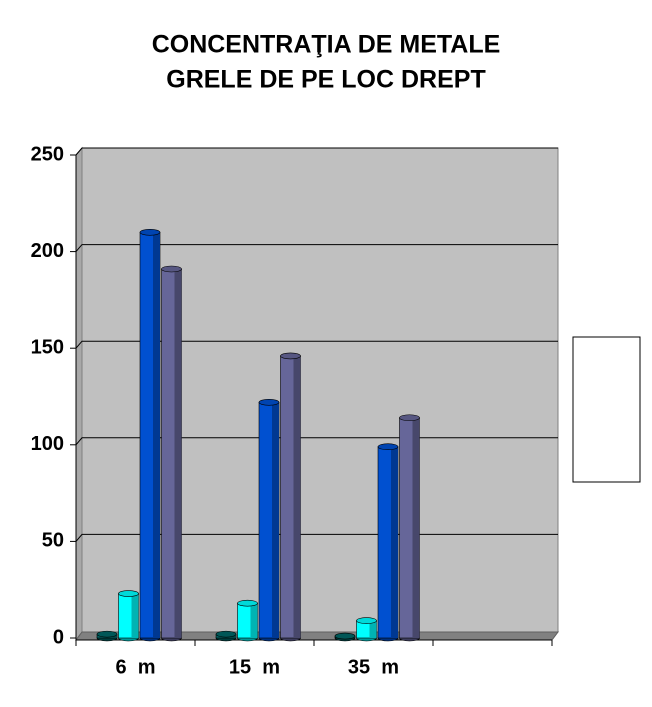 This screenshot has width=652, height=707. What do you see at coordinates (325, 80) in the screenshot?
I see `chart-title: GRELE DE PE LOC DREPT` at bounding box center [325, 80].